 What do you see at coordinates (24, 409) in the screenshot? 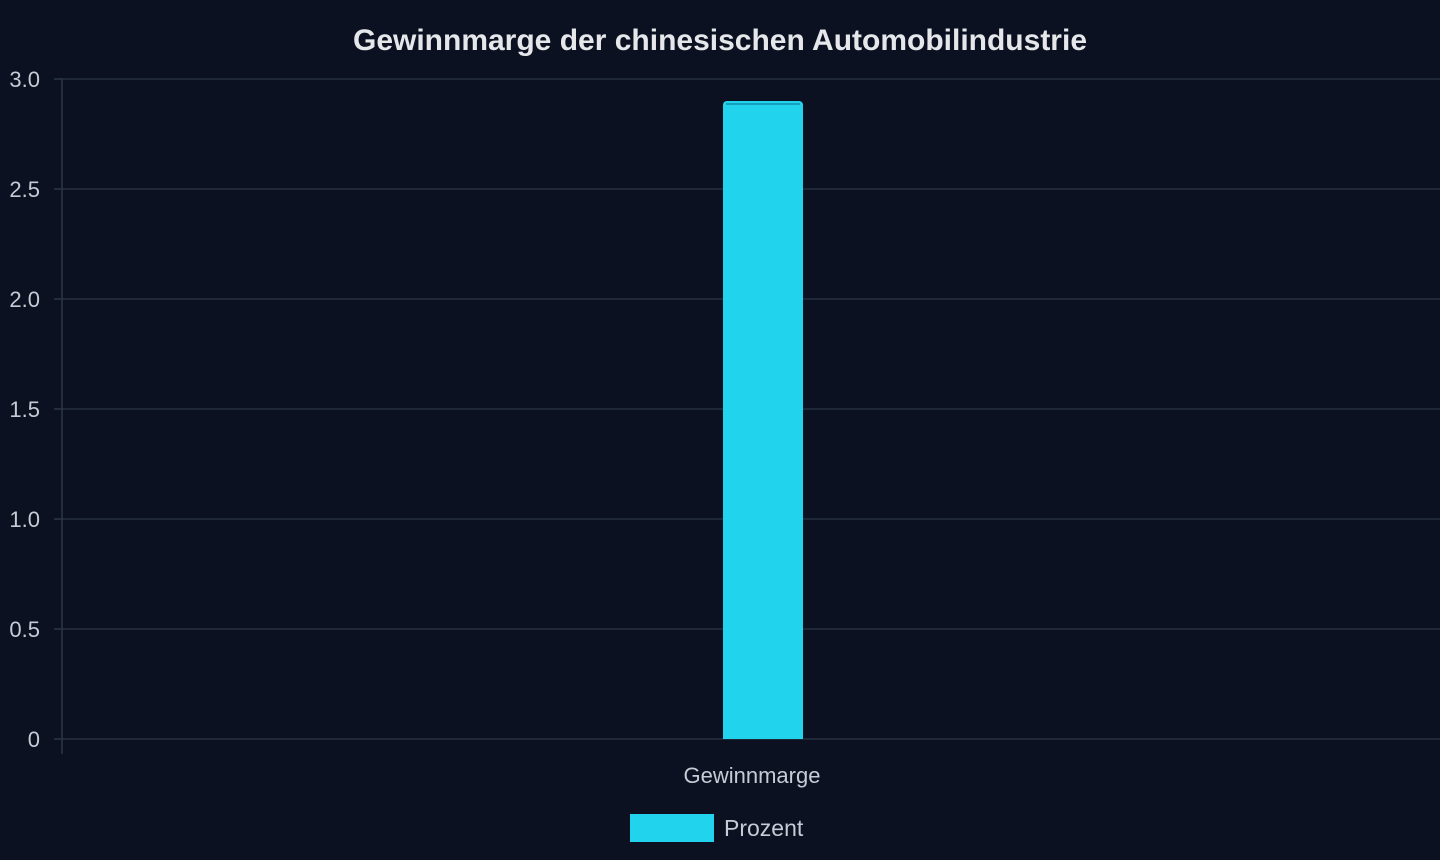
I see `y-tick-label: 1.5` at bounding box center [24, 409].